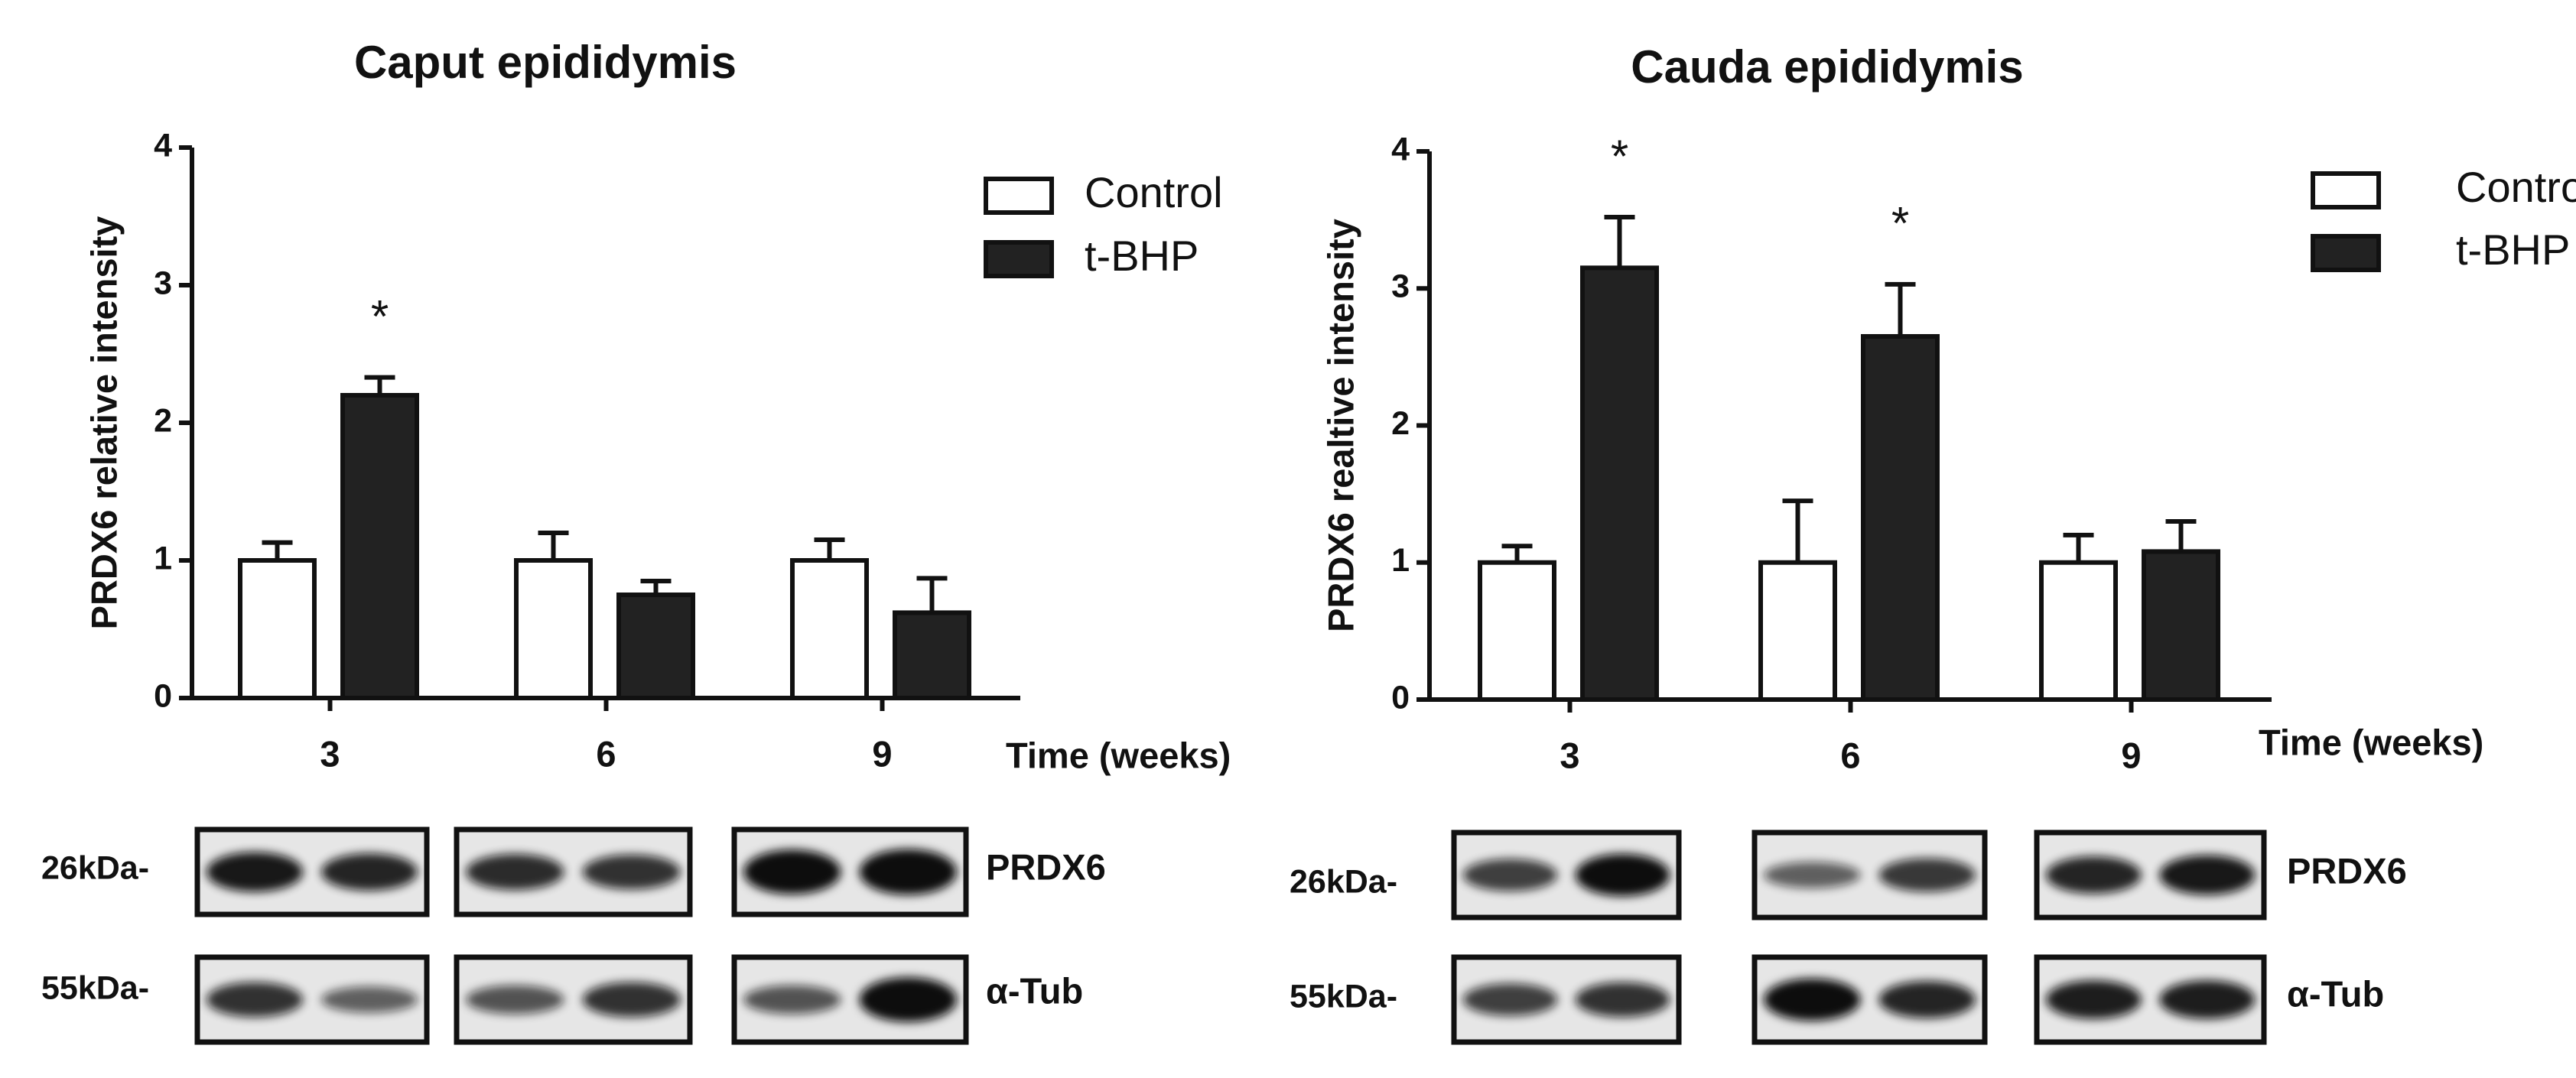 The image size is (2576, 1078). I want to click on legend-label: Control, so click(2516, 187).